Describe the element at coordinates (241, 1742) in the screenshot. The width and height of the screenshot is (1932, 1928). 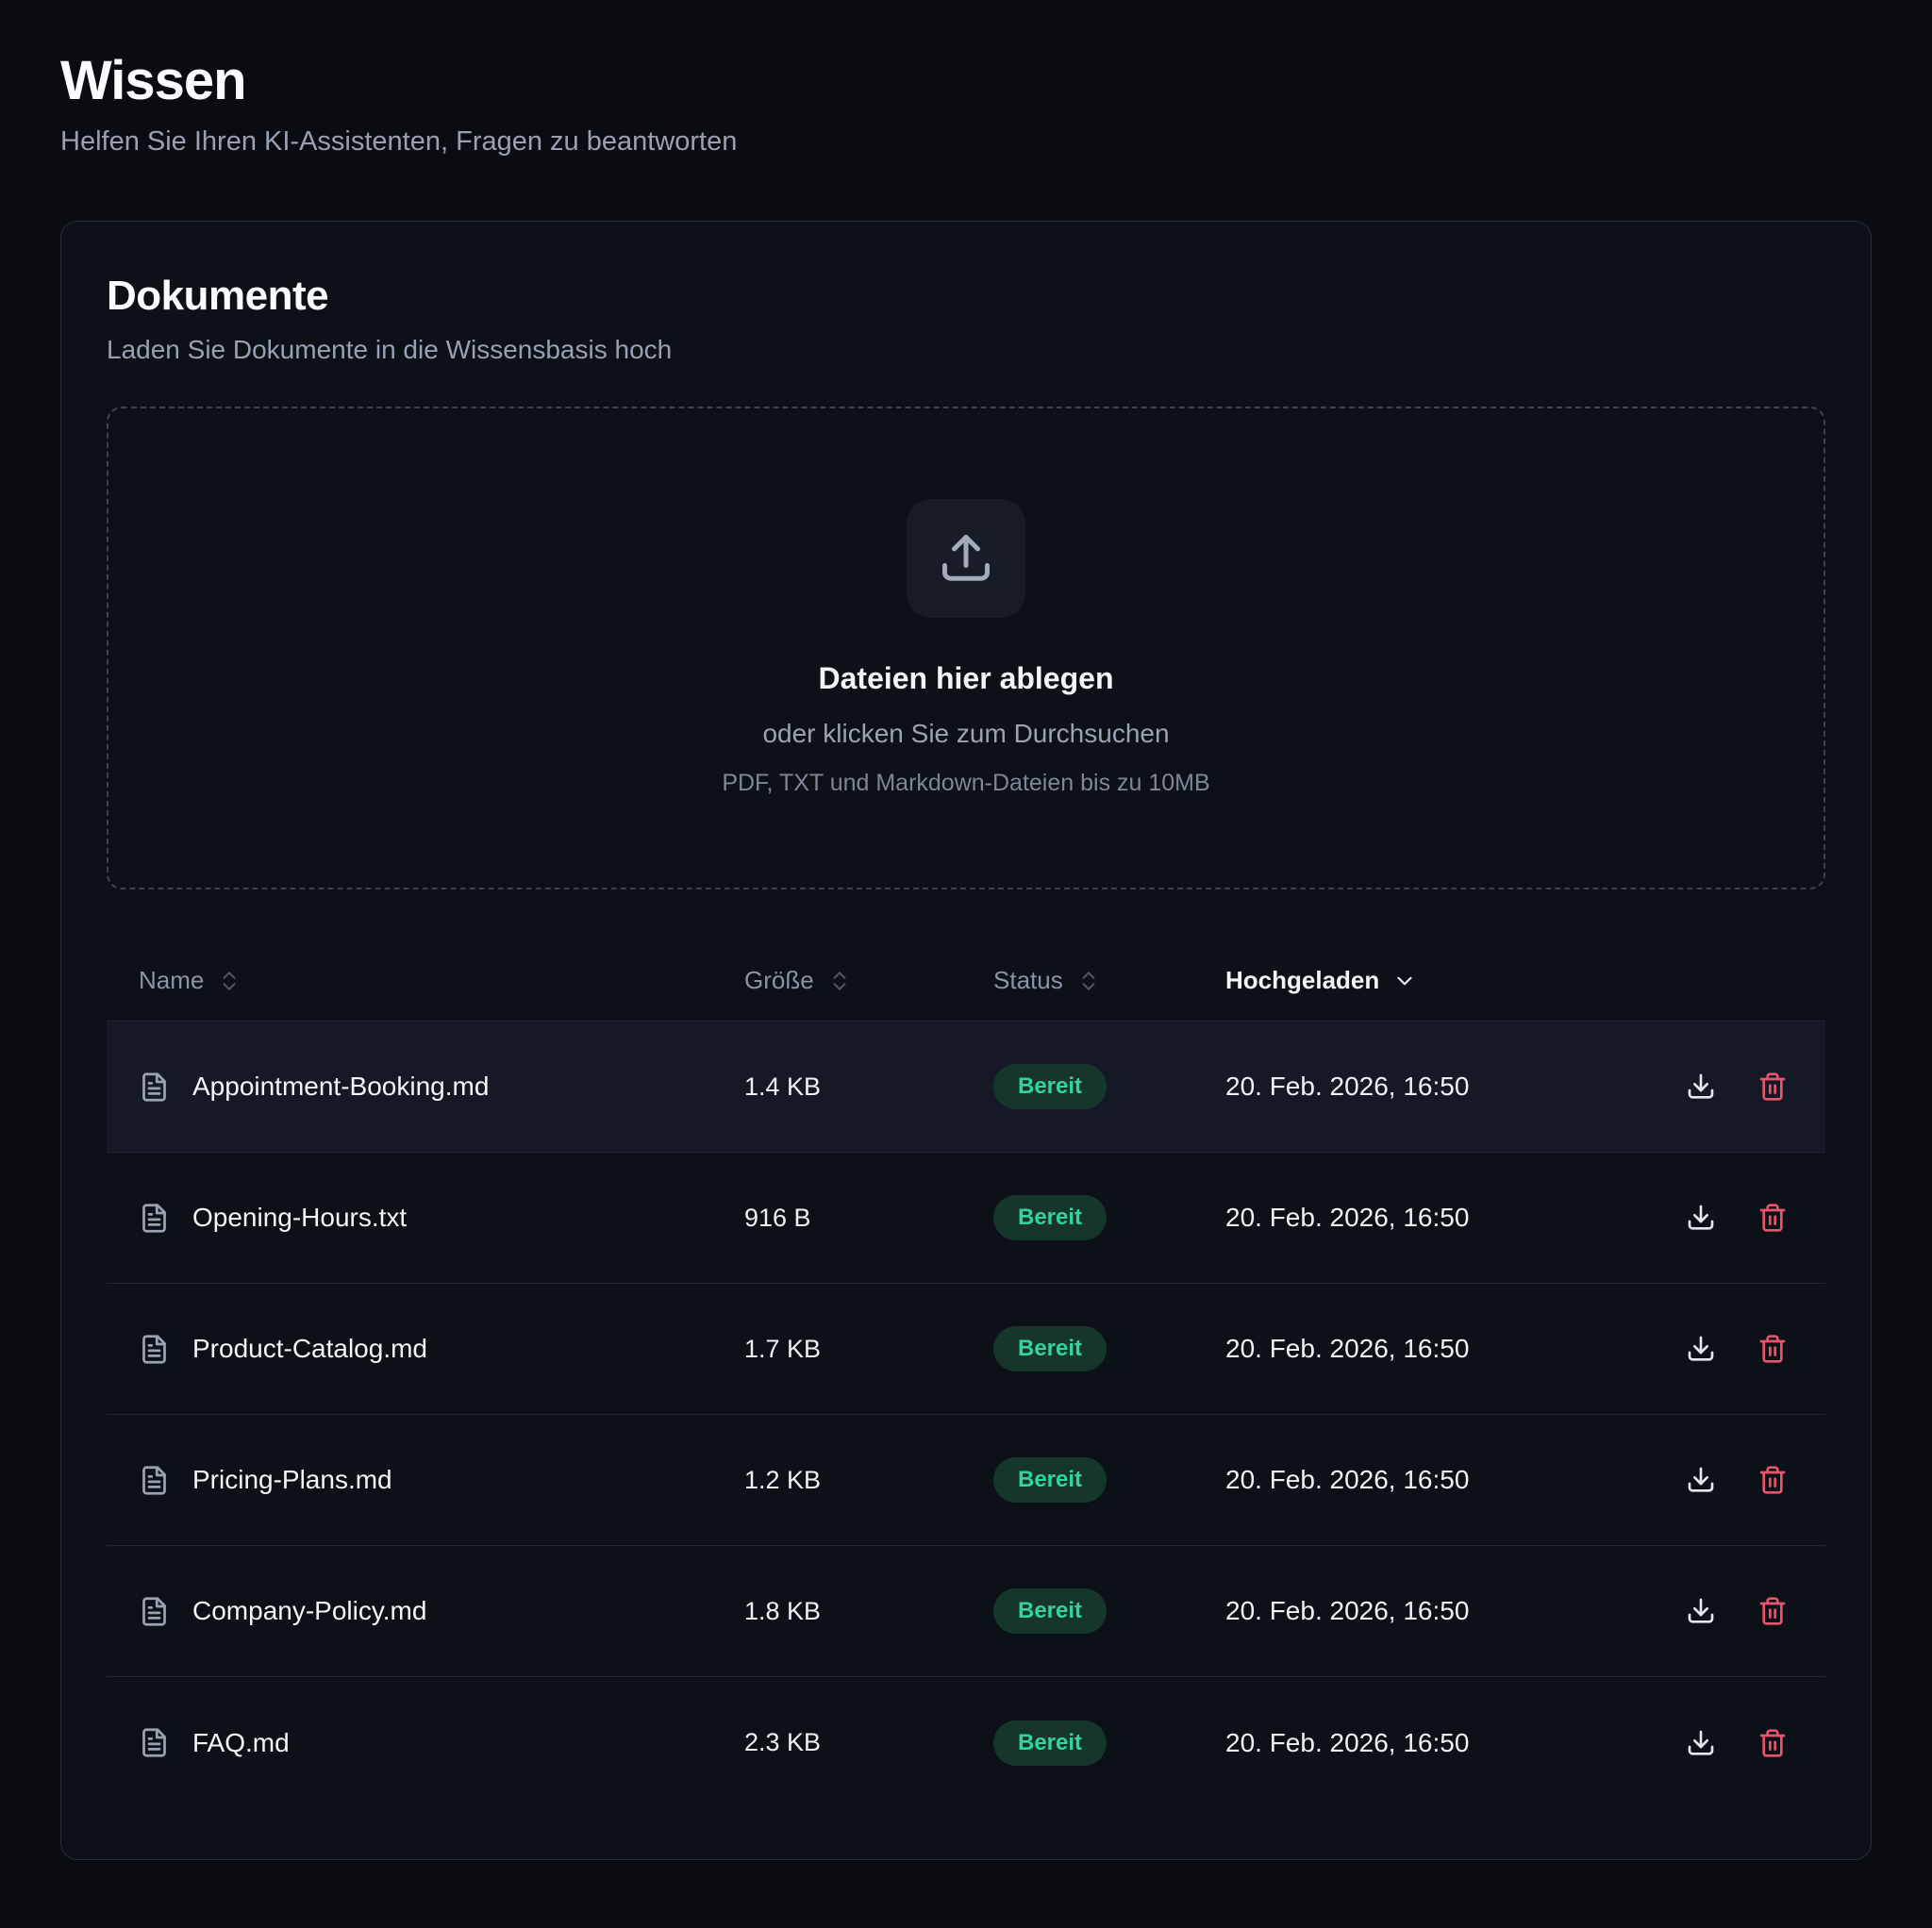
I see `file-name: FAQ.md` at that location.